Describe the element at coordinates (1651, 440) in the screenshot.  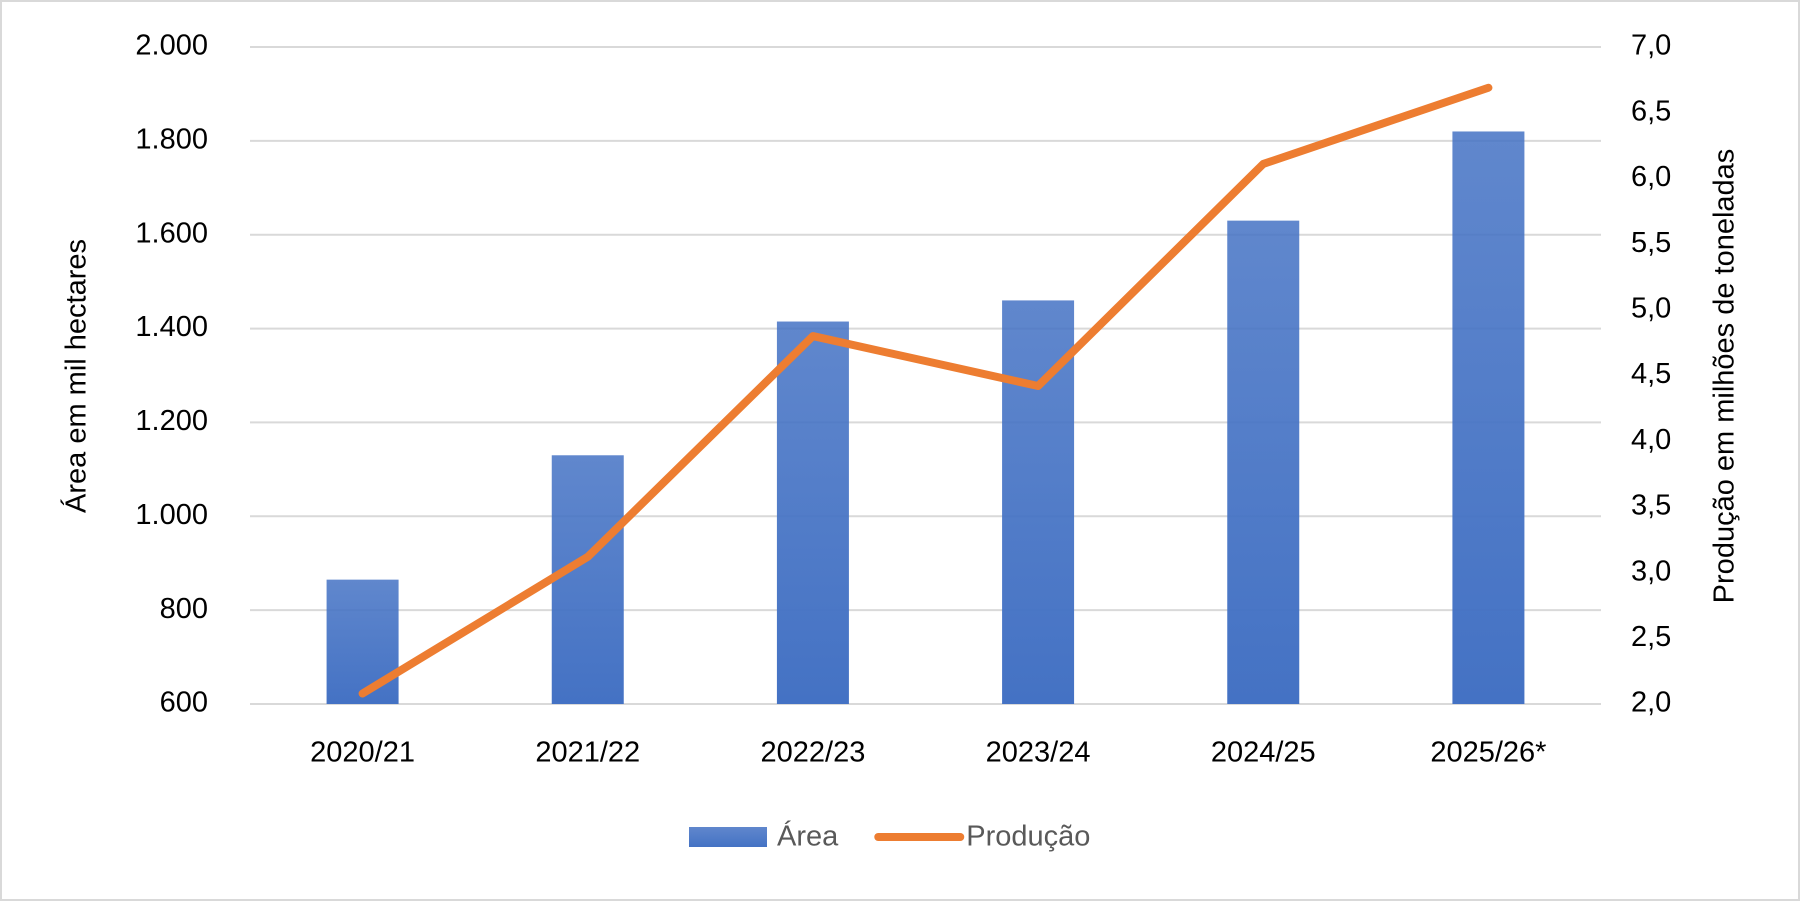
I see `y2-tick-label: 4,0` at that location.